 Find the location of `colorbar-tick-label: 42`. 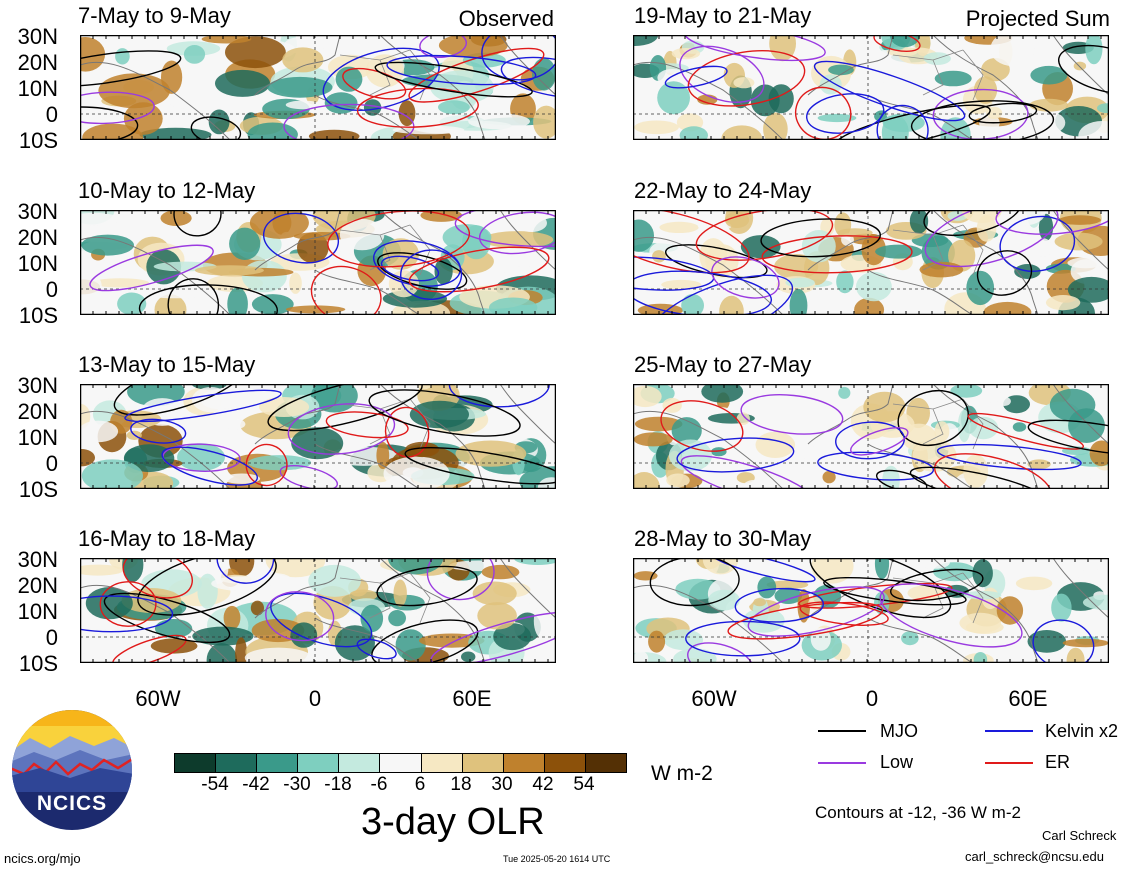

colorbar-tick-label: 42 is located at coordinates (543, 784).